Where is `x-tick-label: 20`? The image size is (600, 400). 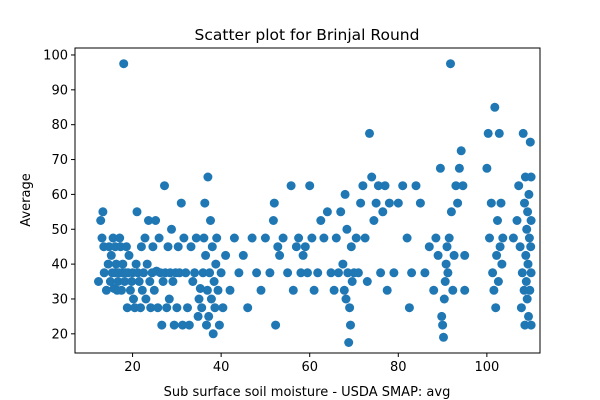
x-tick-label: 20 is located at coordinates (132, 367).